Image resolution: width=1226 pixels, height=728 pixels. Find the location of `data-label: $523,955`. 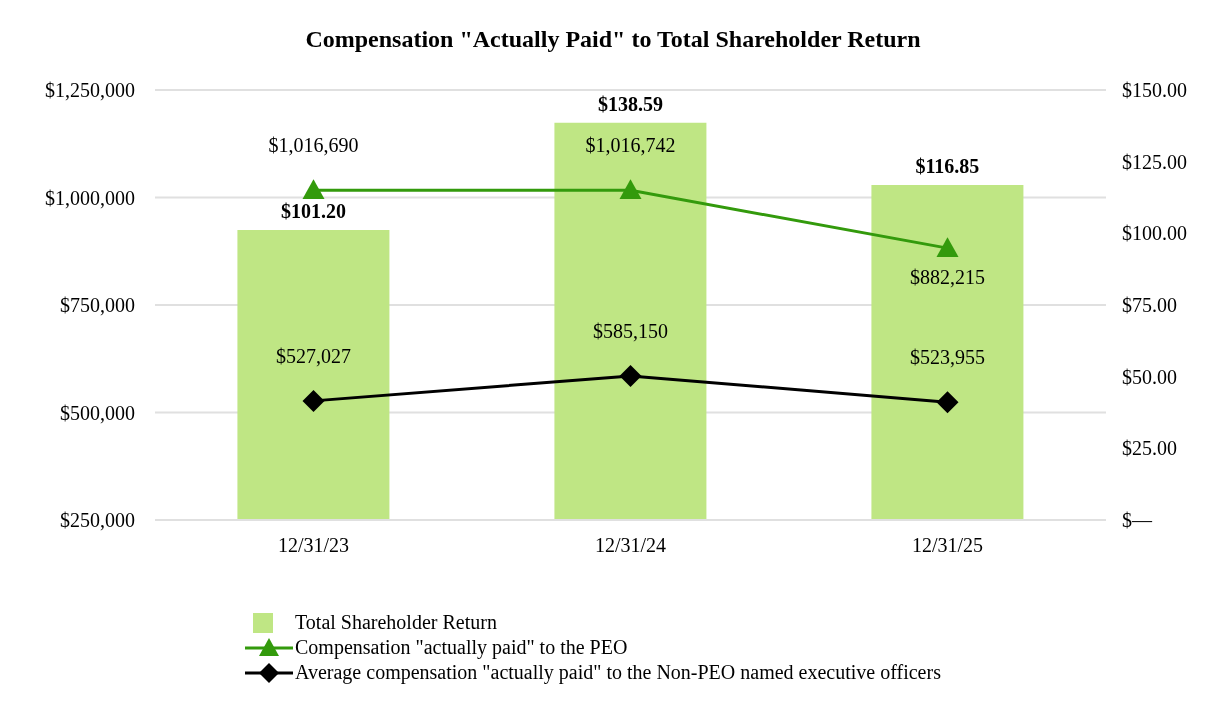

data-label: $523,955 is located at coordinates (947, 357).